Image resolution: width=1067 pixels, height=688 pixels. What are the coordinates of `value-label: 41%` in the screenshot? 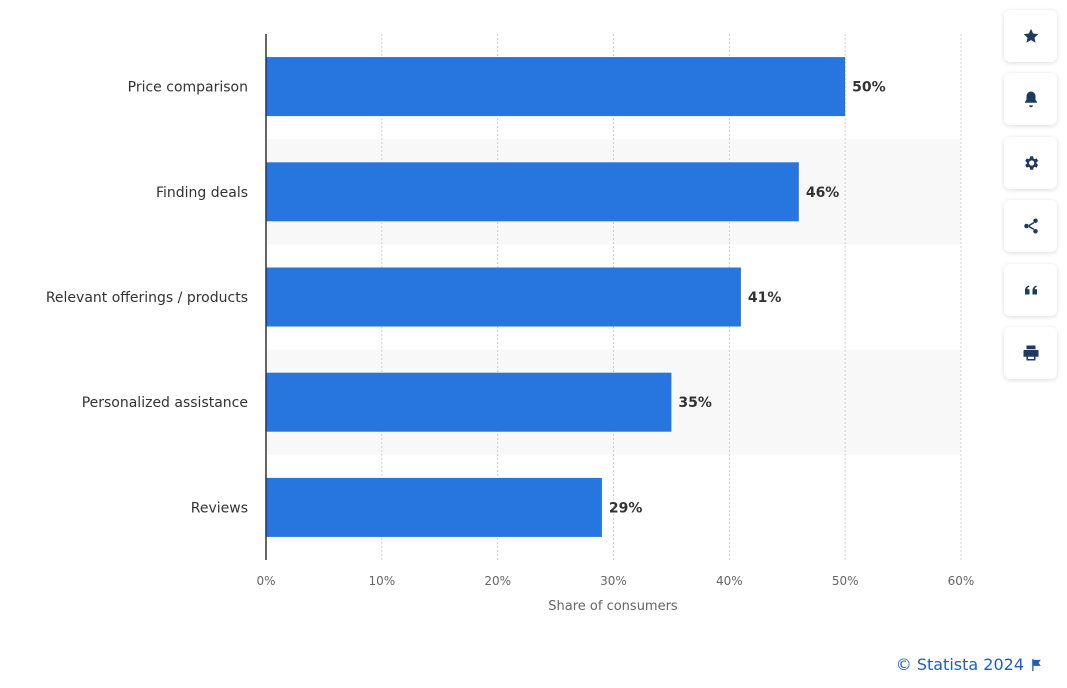 It's located at (765, 298).